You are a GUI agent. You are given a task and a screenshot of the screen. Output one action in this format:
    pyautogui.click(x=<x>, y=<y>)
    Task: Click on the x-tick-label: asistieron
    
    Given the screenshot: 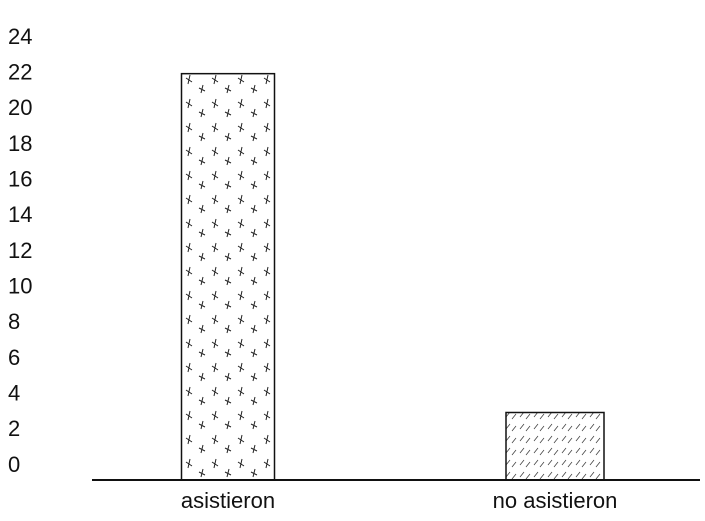 What is the action you would take?
    pyautogui.click(x=228, y=500)
    